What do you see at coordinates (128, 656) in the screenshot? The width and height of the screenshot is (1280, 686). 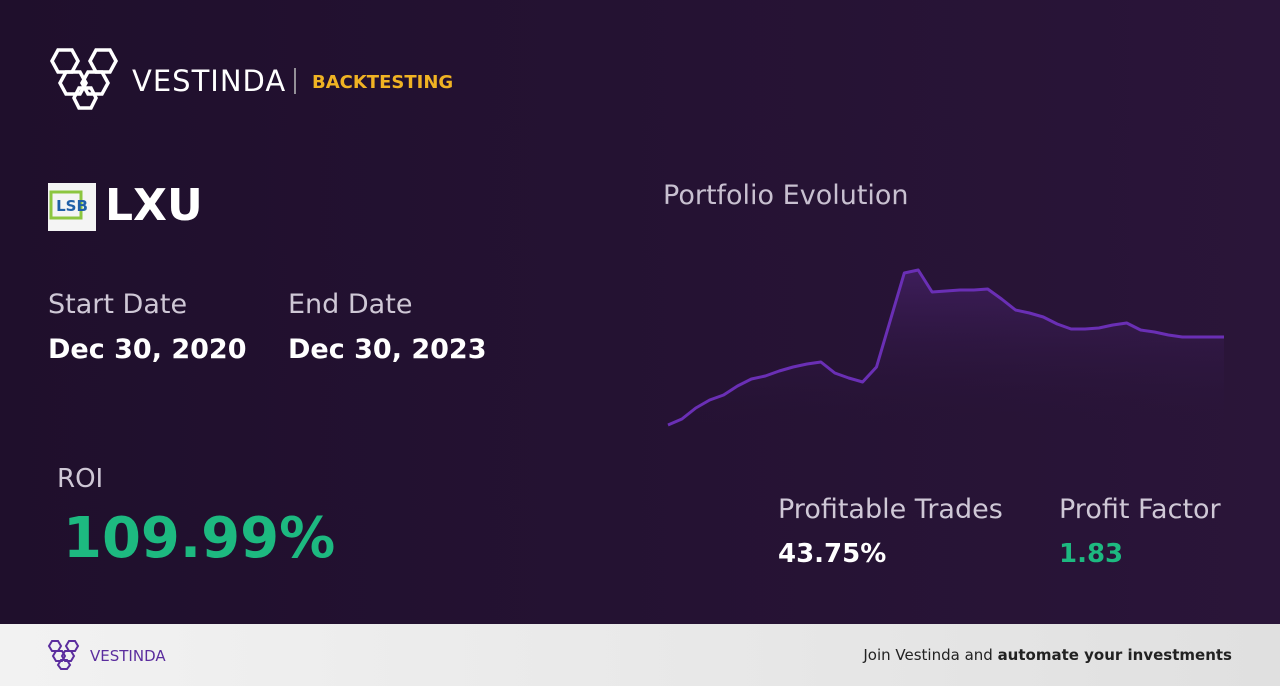 I see `footer-brand: VESTINDA` at bounding box center [128, 656].